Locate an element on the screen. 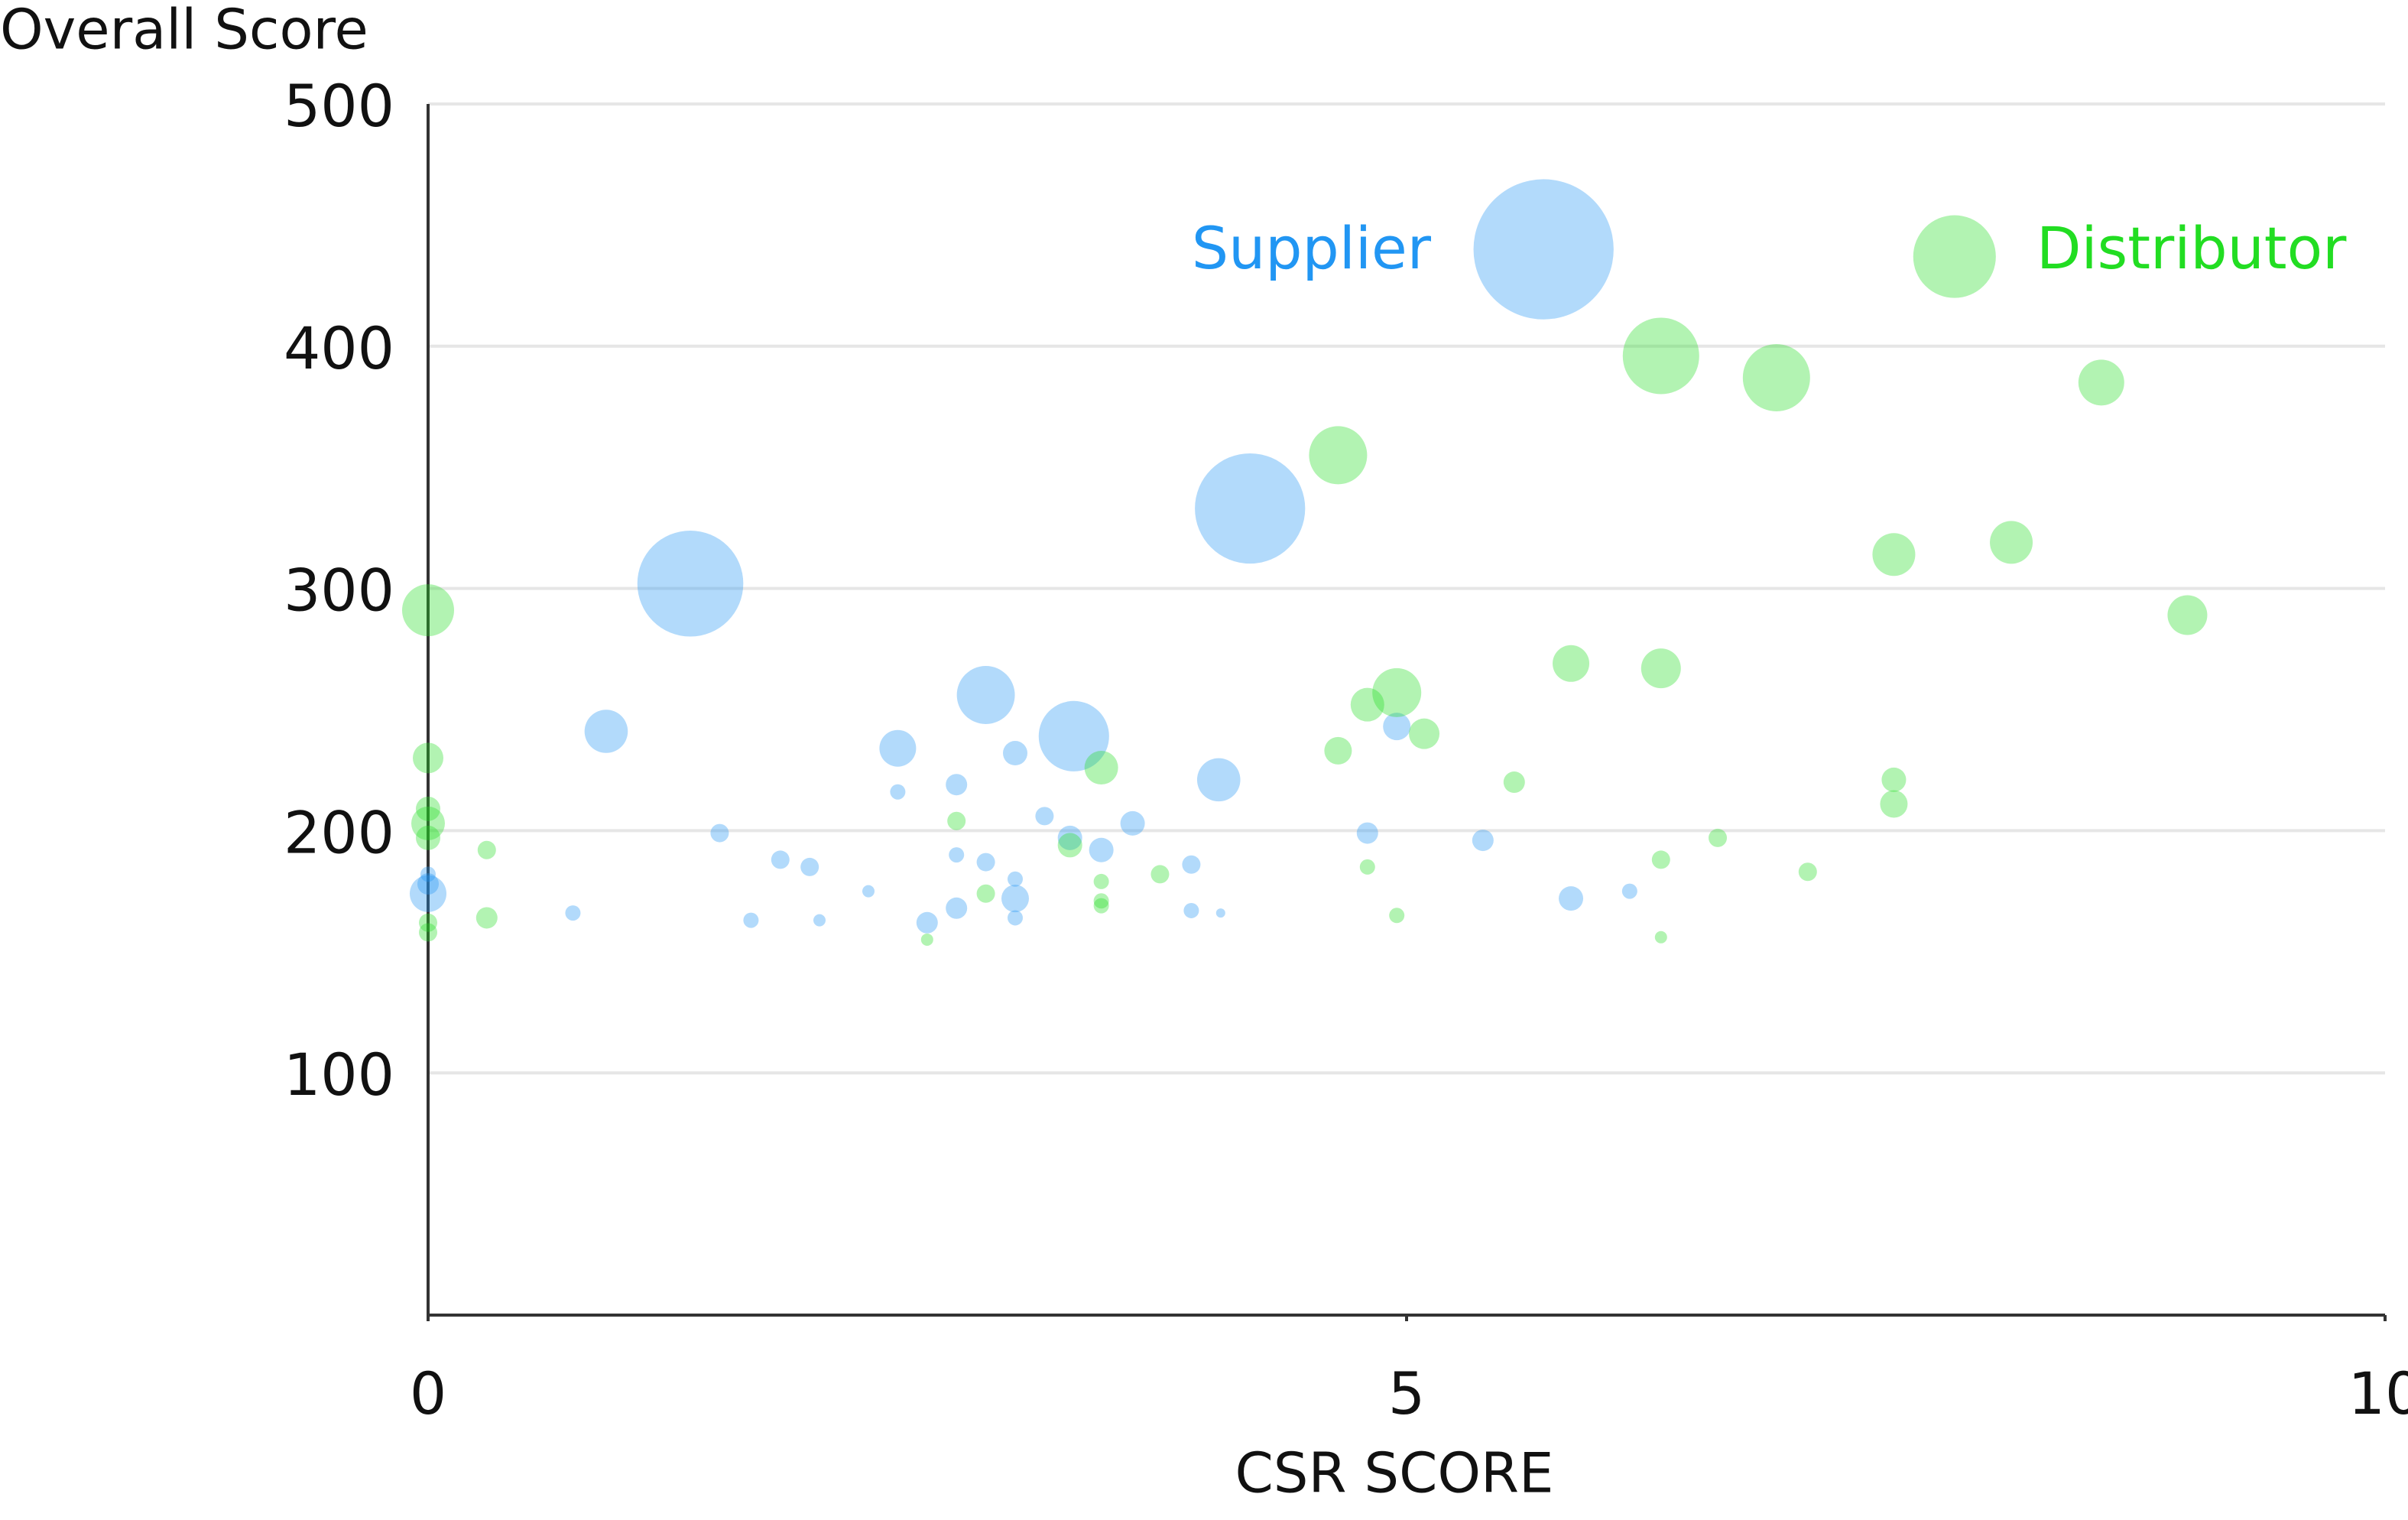 The image size is (2408, 1520). y-tick-label: 100 is located at coordinates (339, 1075).